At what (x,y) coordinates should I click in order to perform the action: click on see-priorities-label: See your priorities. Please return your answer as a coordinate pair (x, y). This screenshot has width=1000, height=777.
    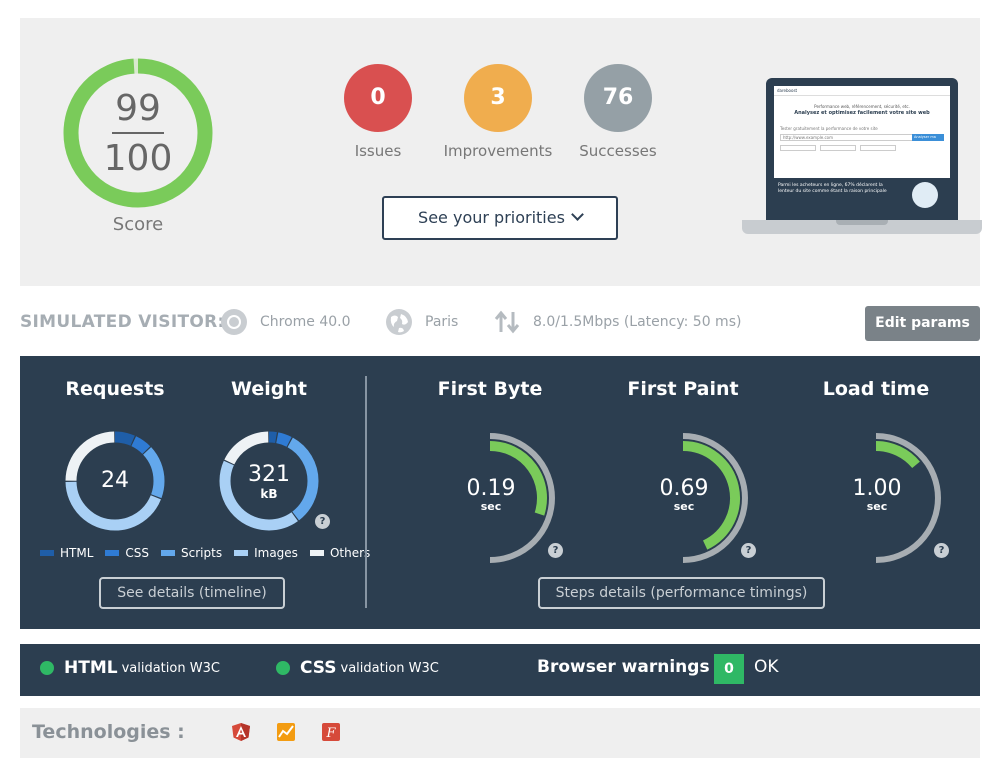
    Looking at the image, I should click on (491, 217).